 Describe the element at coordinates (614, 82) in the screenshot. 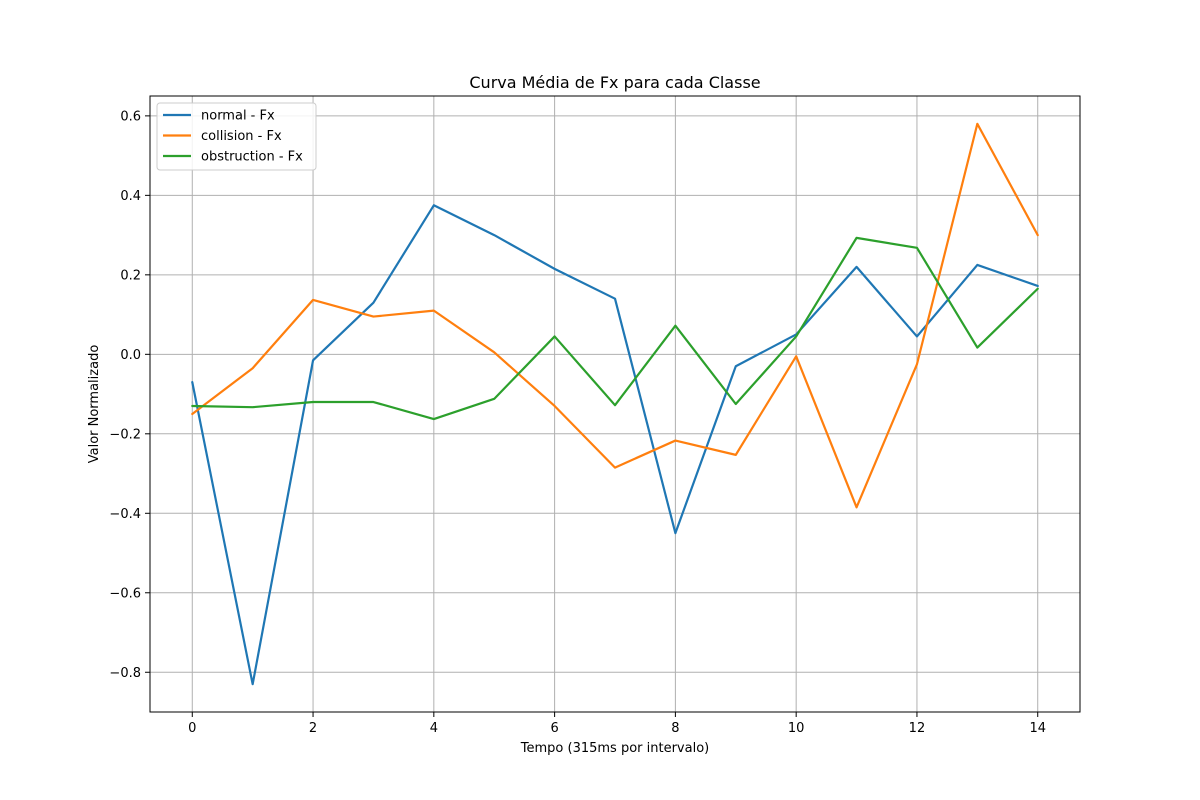

I see `chart-title: Curva Média de Fx para cada Classe` at that location.